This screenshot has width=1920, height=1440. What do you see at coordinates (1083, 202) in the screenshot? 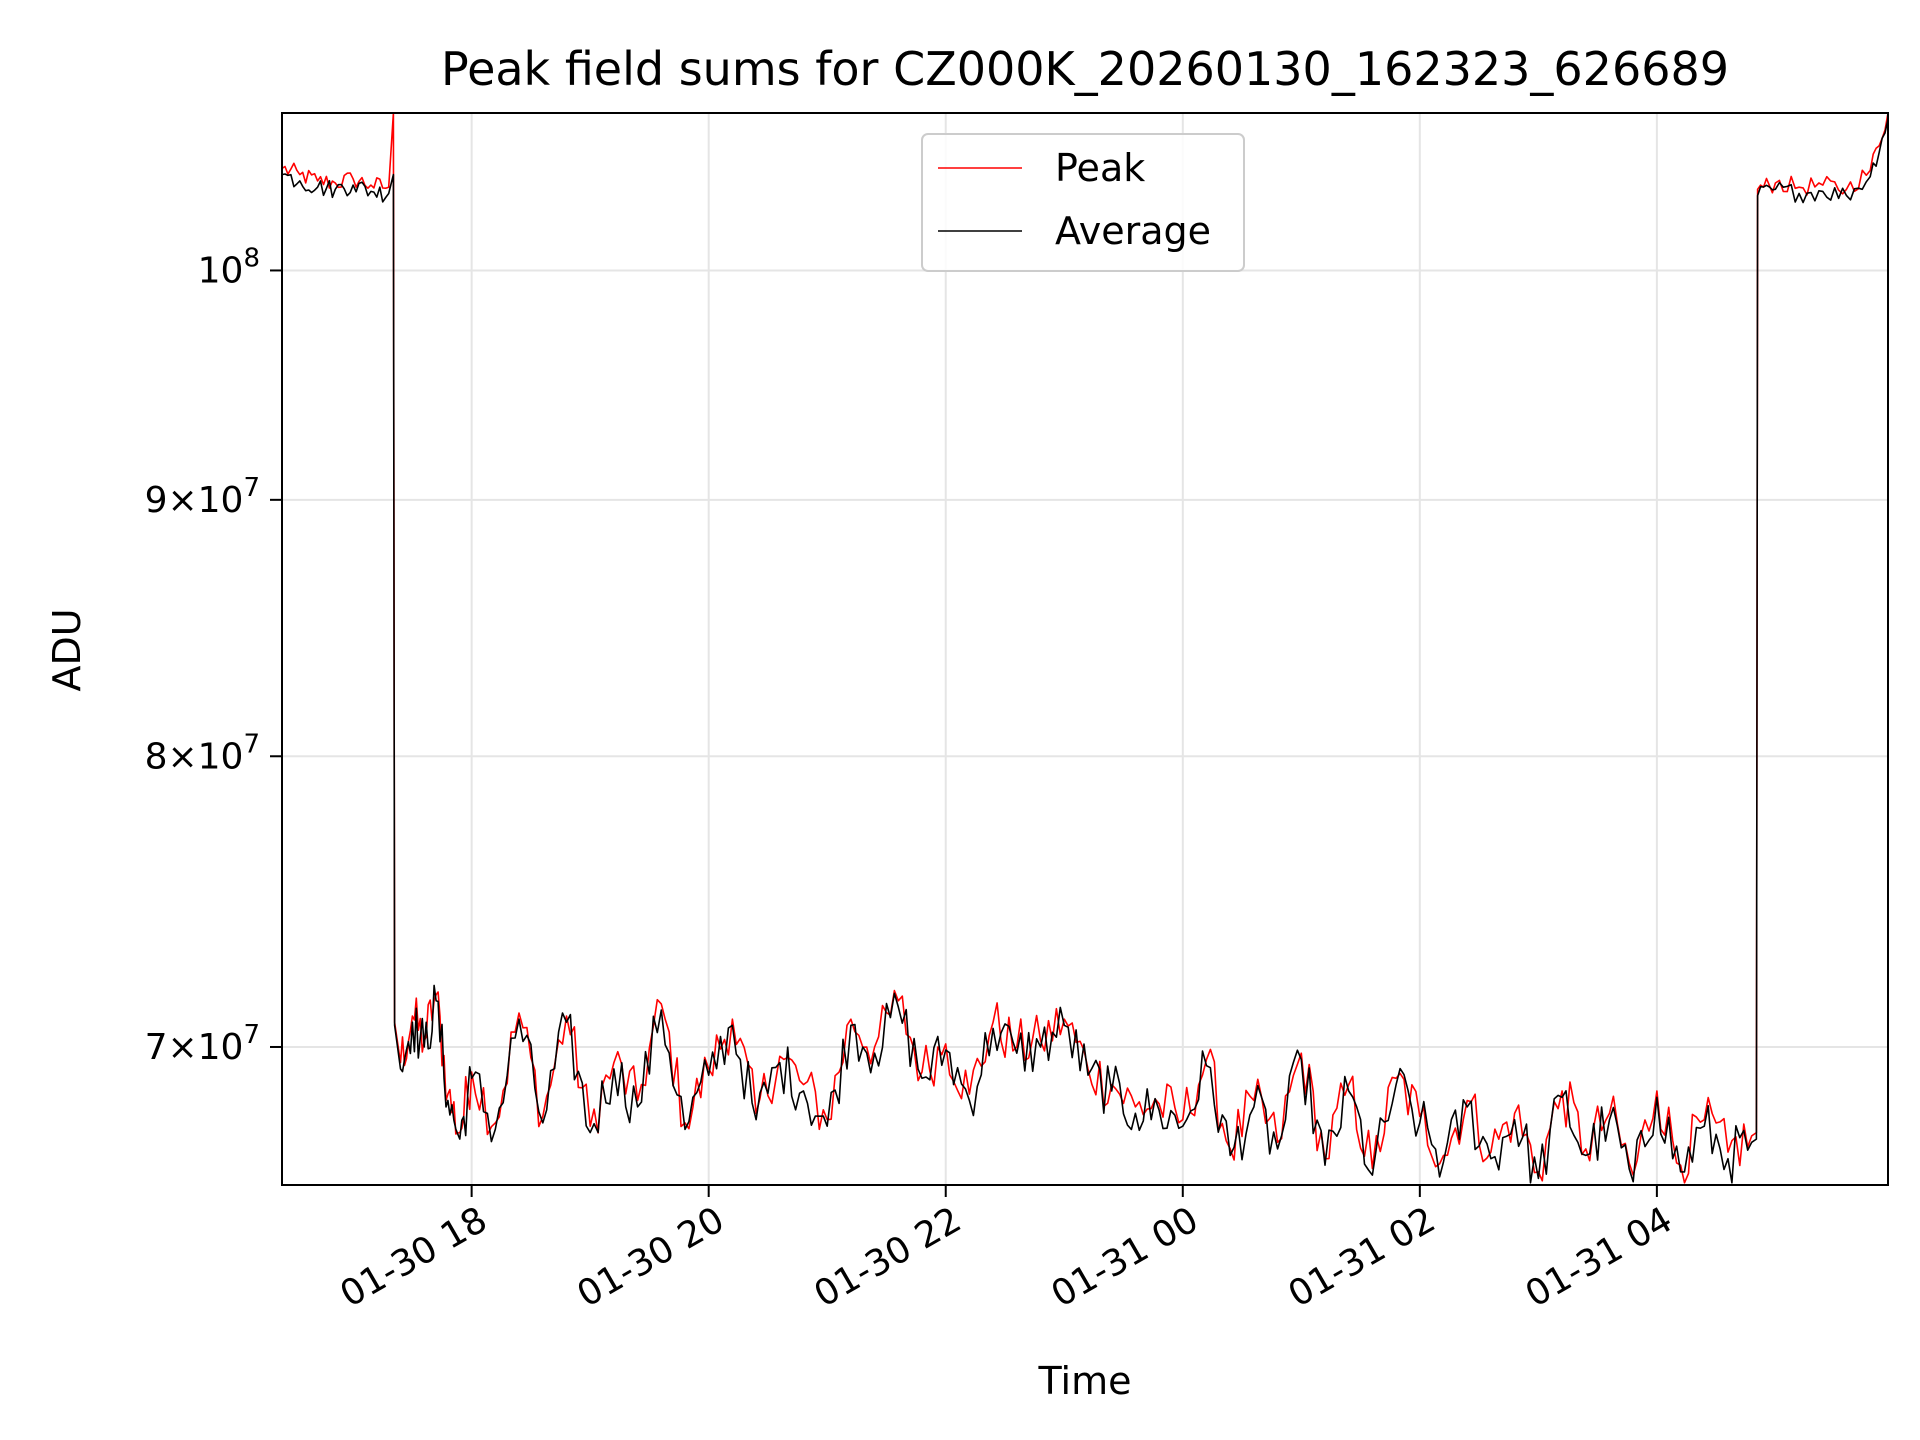
I see `legend: Peak Average` at bounding box center [1083, 202].